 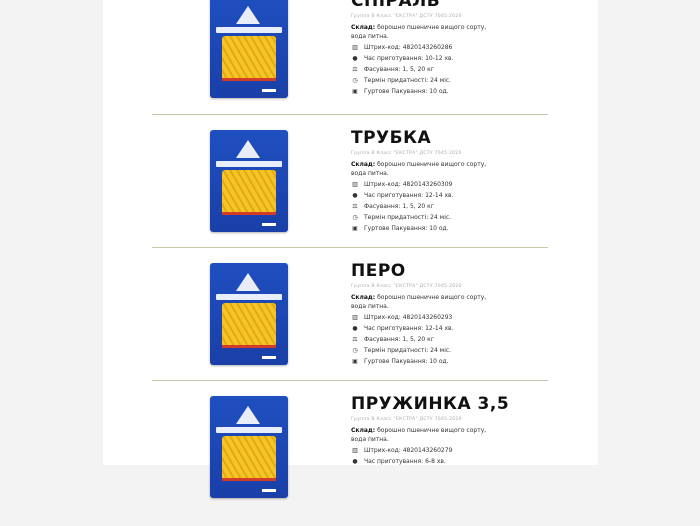 I want to click on spec-cook: ● Час приготування: 6-8 хв., so click(x=399, y=462).